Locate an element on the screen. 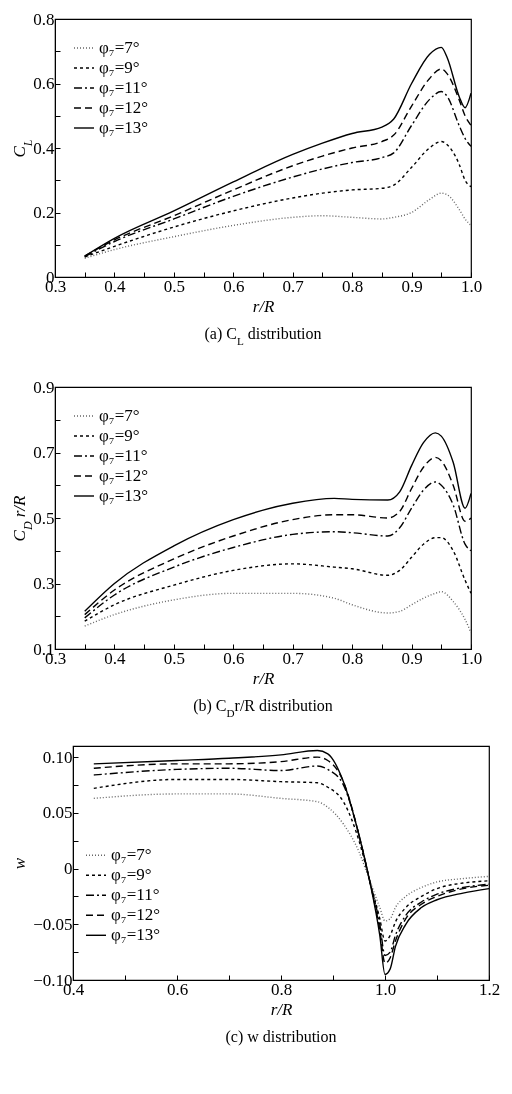 This screenshot has height=1094, width=512. y-tick-label: 0.5 is located at coordinates (44, 518).